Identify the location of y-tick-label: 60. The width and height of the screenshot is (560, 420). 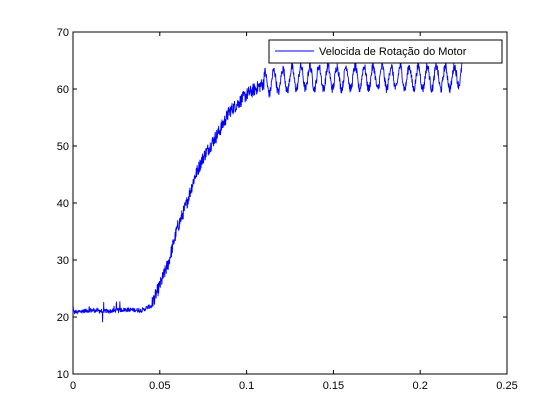
(63, 90).